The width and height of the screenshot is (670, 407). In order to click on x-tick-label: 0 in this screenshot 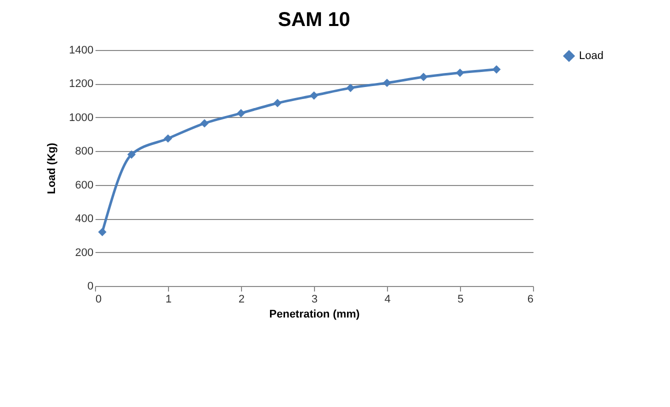, I will do `click(99, 300)`.